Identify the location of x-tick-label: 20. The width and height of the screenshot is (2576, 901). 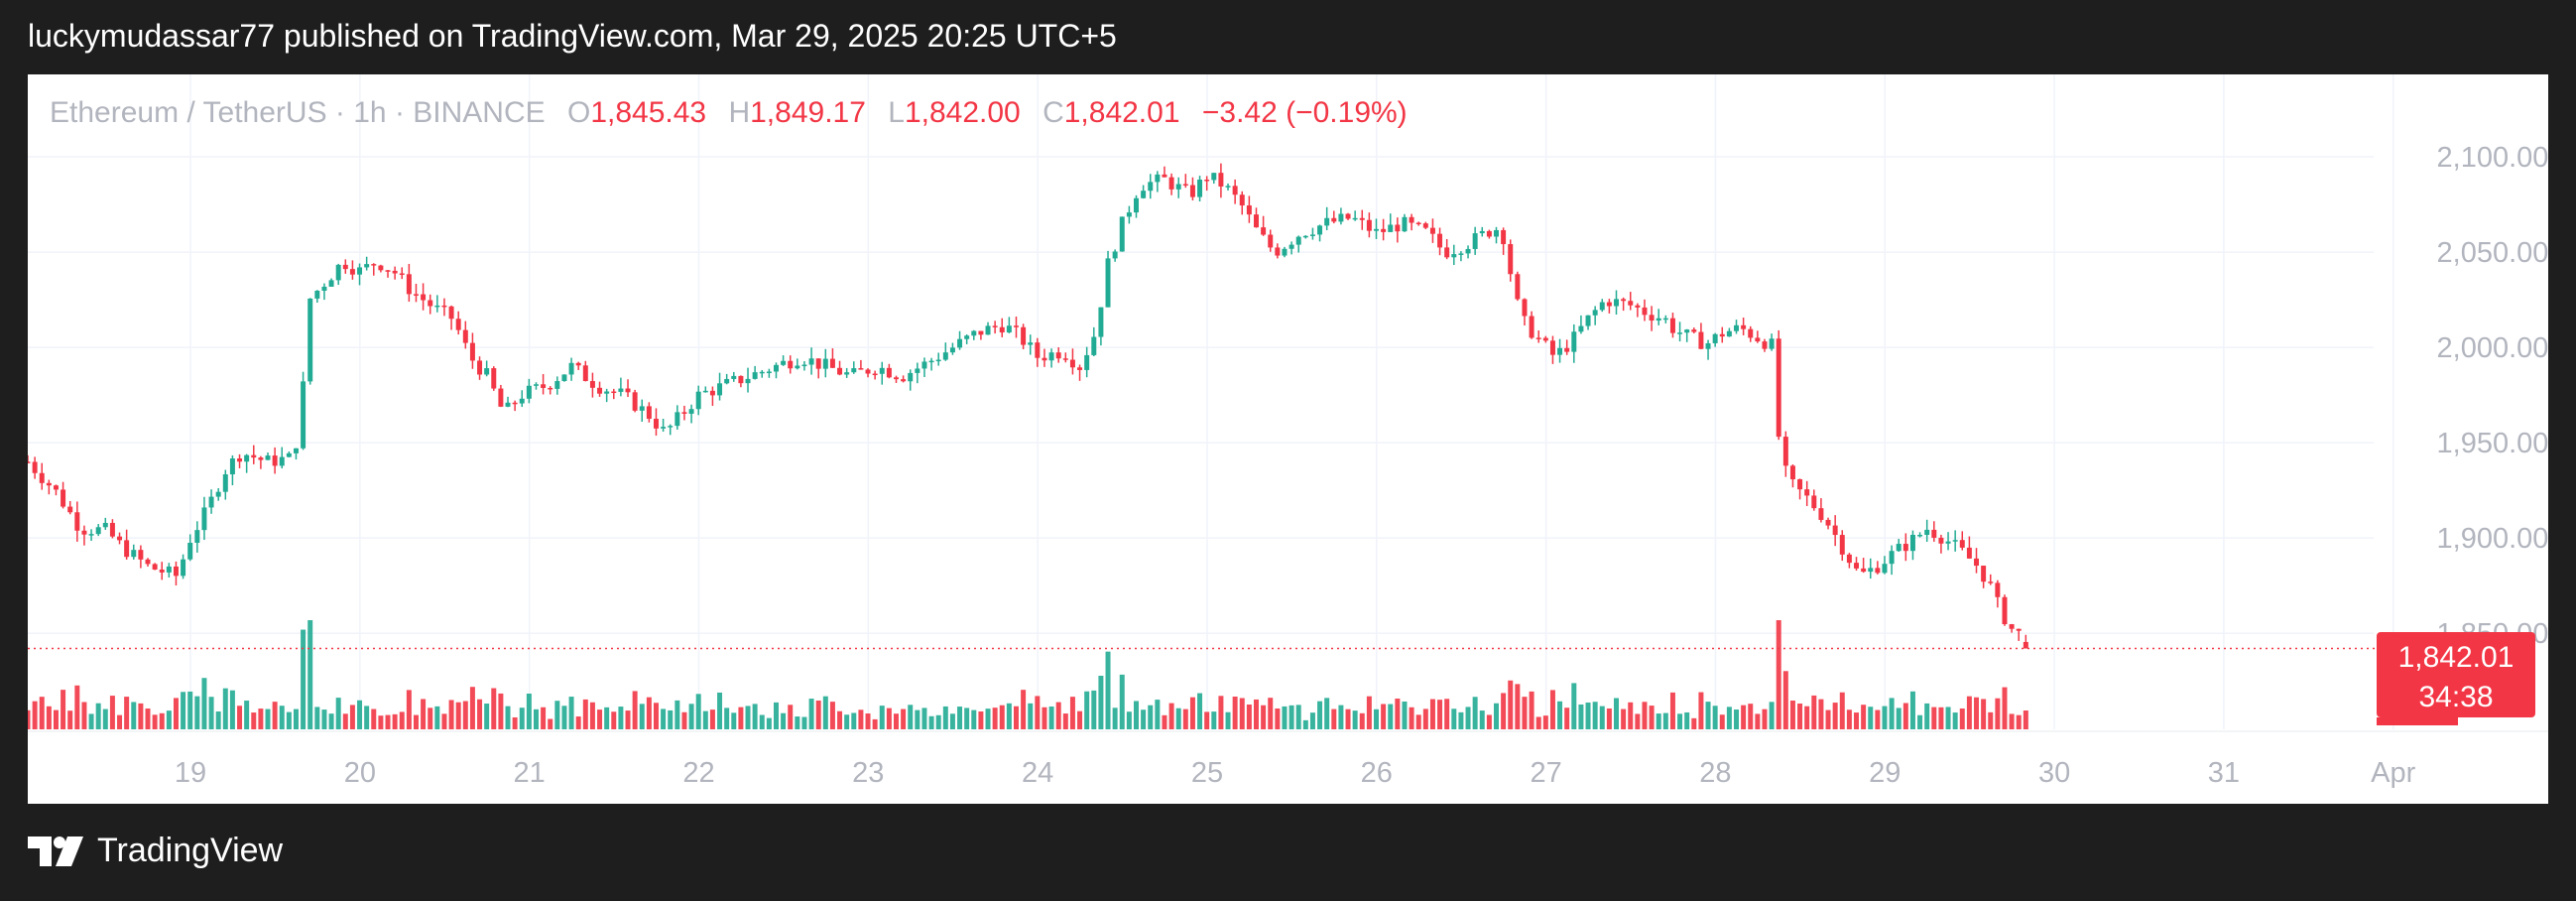
(360, 773).